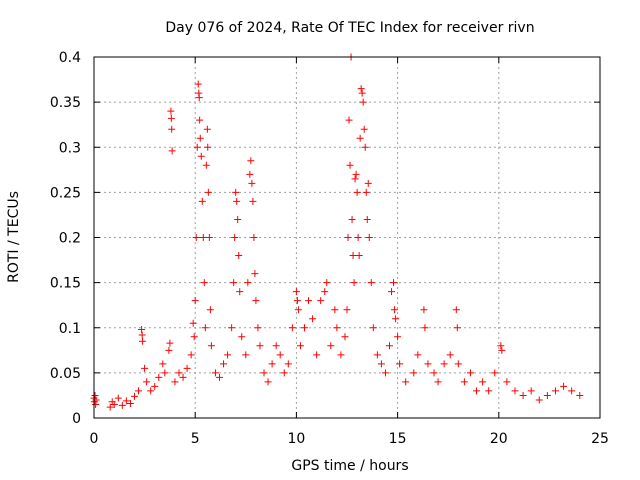 This screenshot has width=640, height=480. I want to click on x-axis-label: GPS time / hours, so click(349, 466).